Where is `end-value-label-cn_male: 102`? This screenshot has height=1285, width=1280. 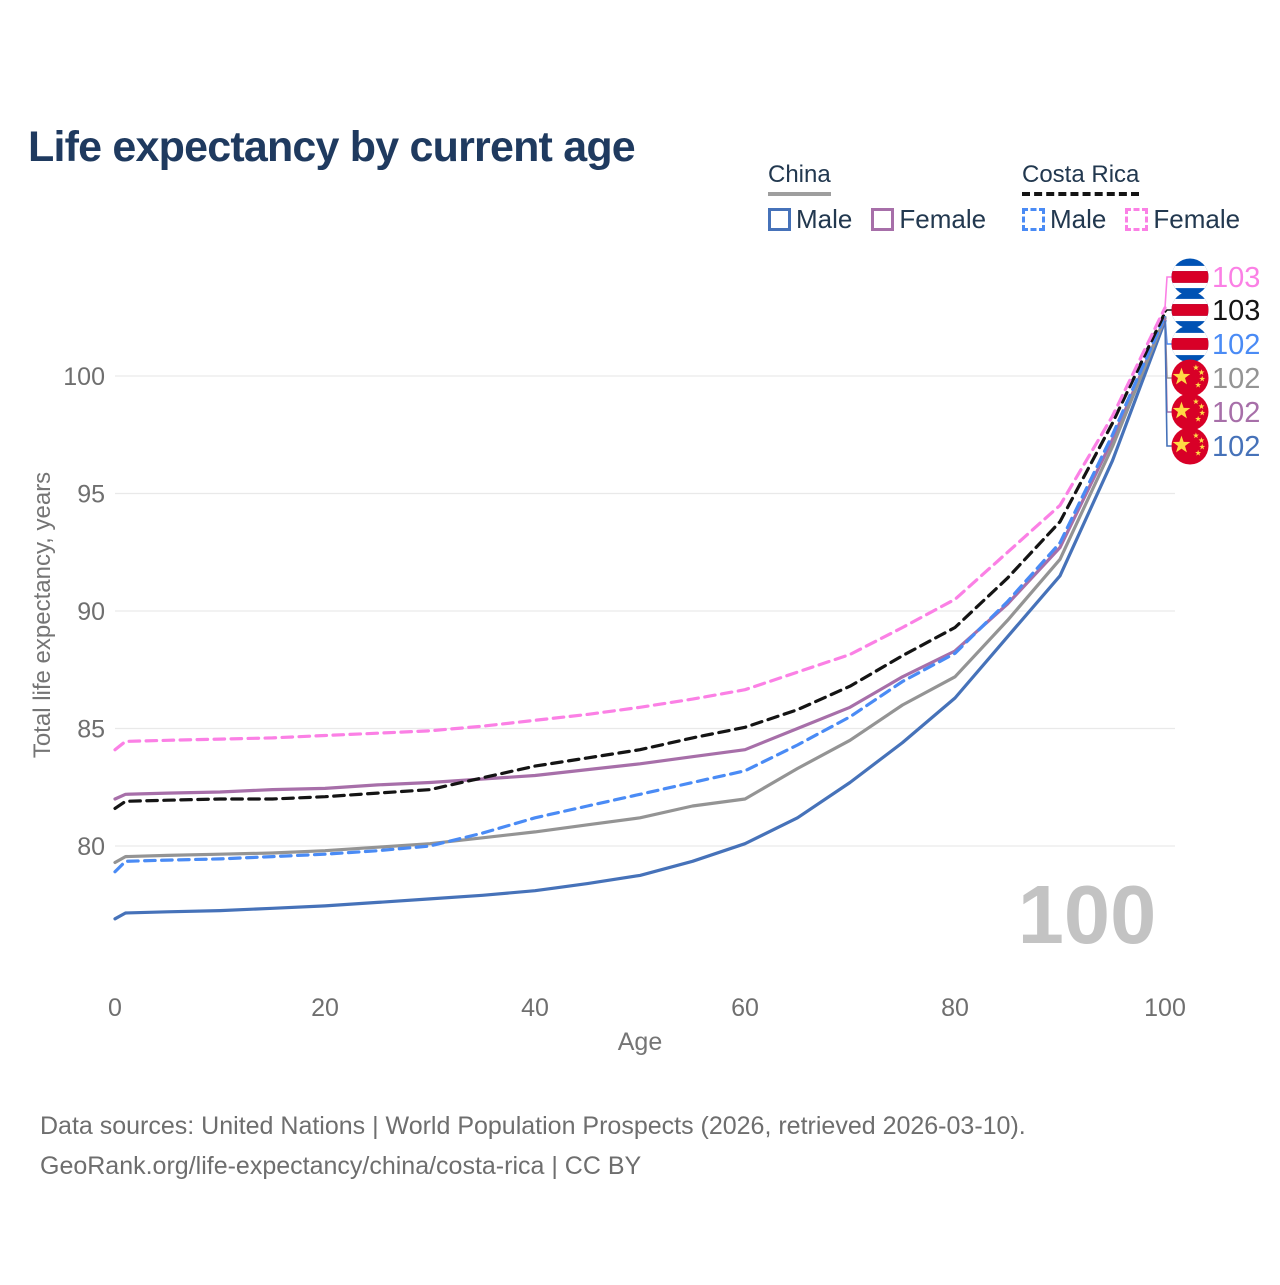 end-value-label-cn_male: 102 is located at coordinates (1236, 447).